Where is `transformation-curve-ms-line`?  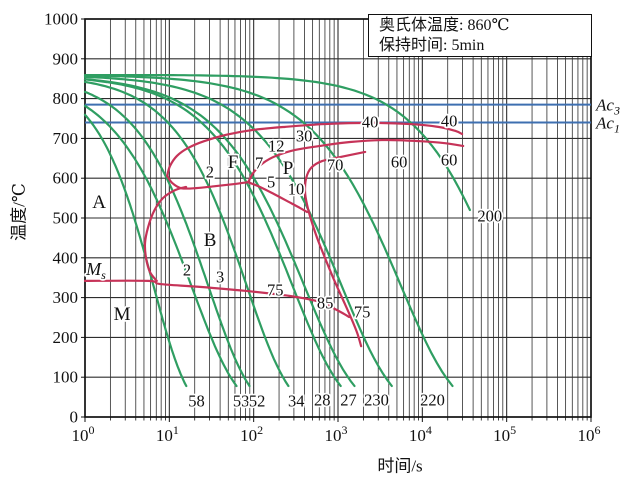 transformation-curve-ms-line is located at coordinates (217, 299).